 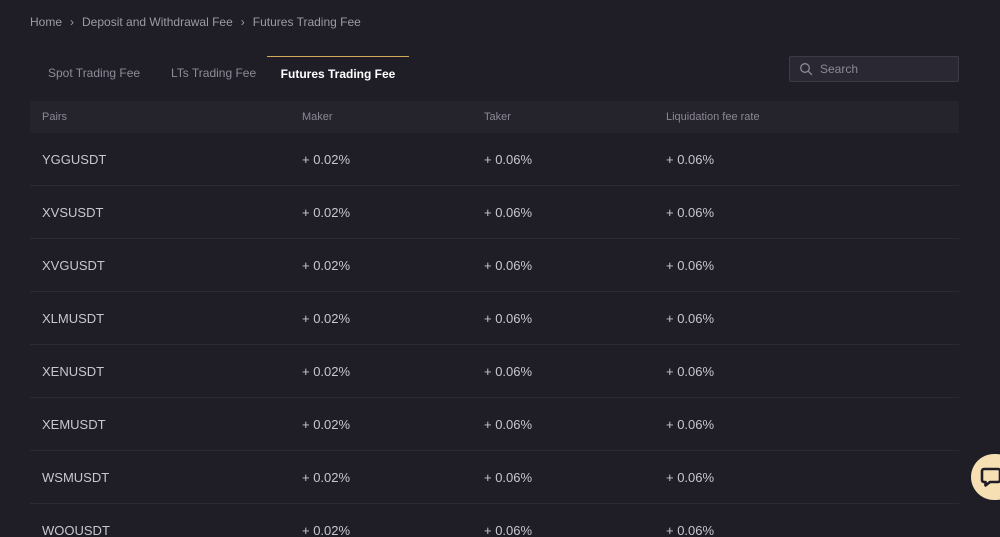 I want to click on table-row: YGGUSDT + 0.02% + 0.06% + 0.06%, so click(x=494, y=159).